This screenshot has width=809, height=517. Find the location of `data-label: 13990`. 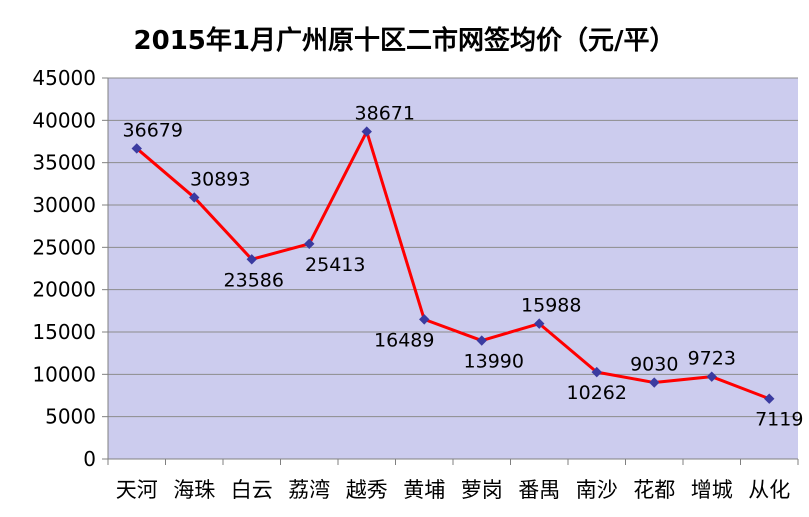

data-label: 13990 is located at coordinates (494, 362).